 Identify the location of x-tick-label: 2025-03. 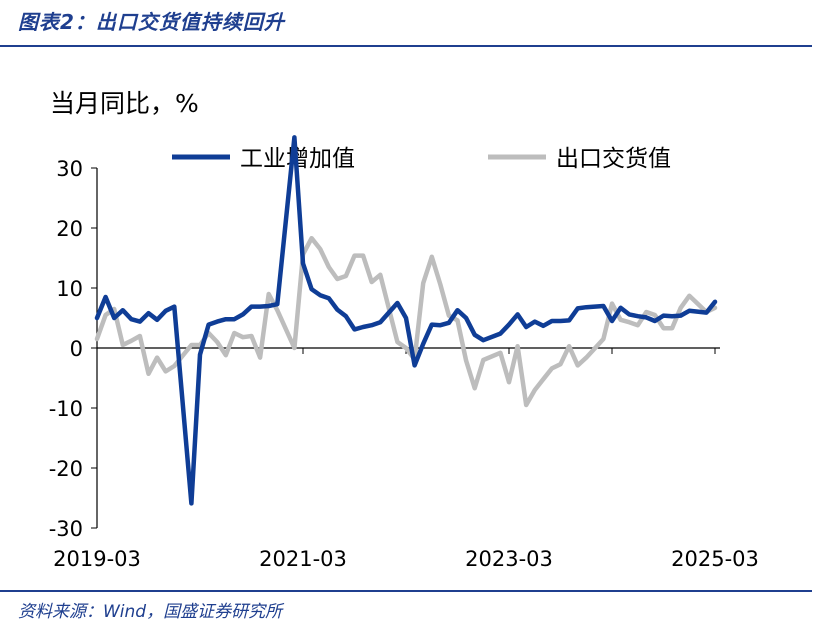
(715, 559).